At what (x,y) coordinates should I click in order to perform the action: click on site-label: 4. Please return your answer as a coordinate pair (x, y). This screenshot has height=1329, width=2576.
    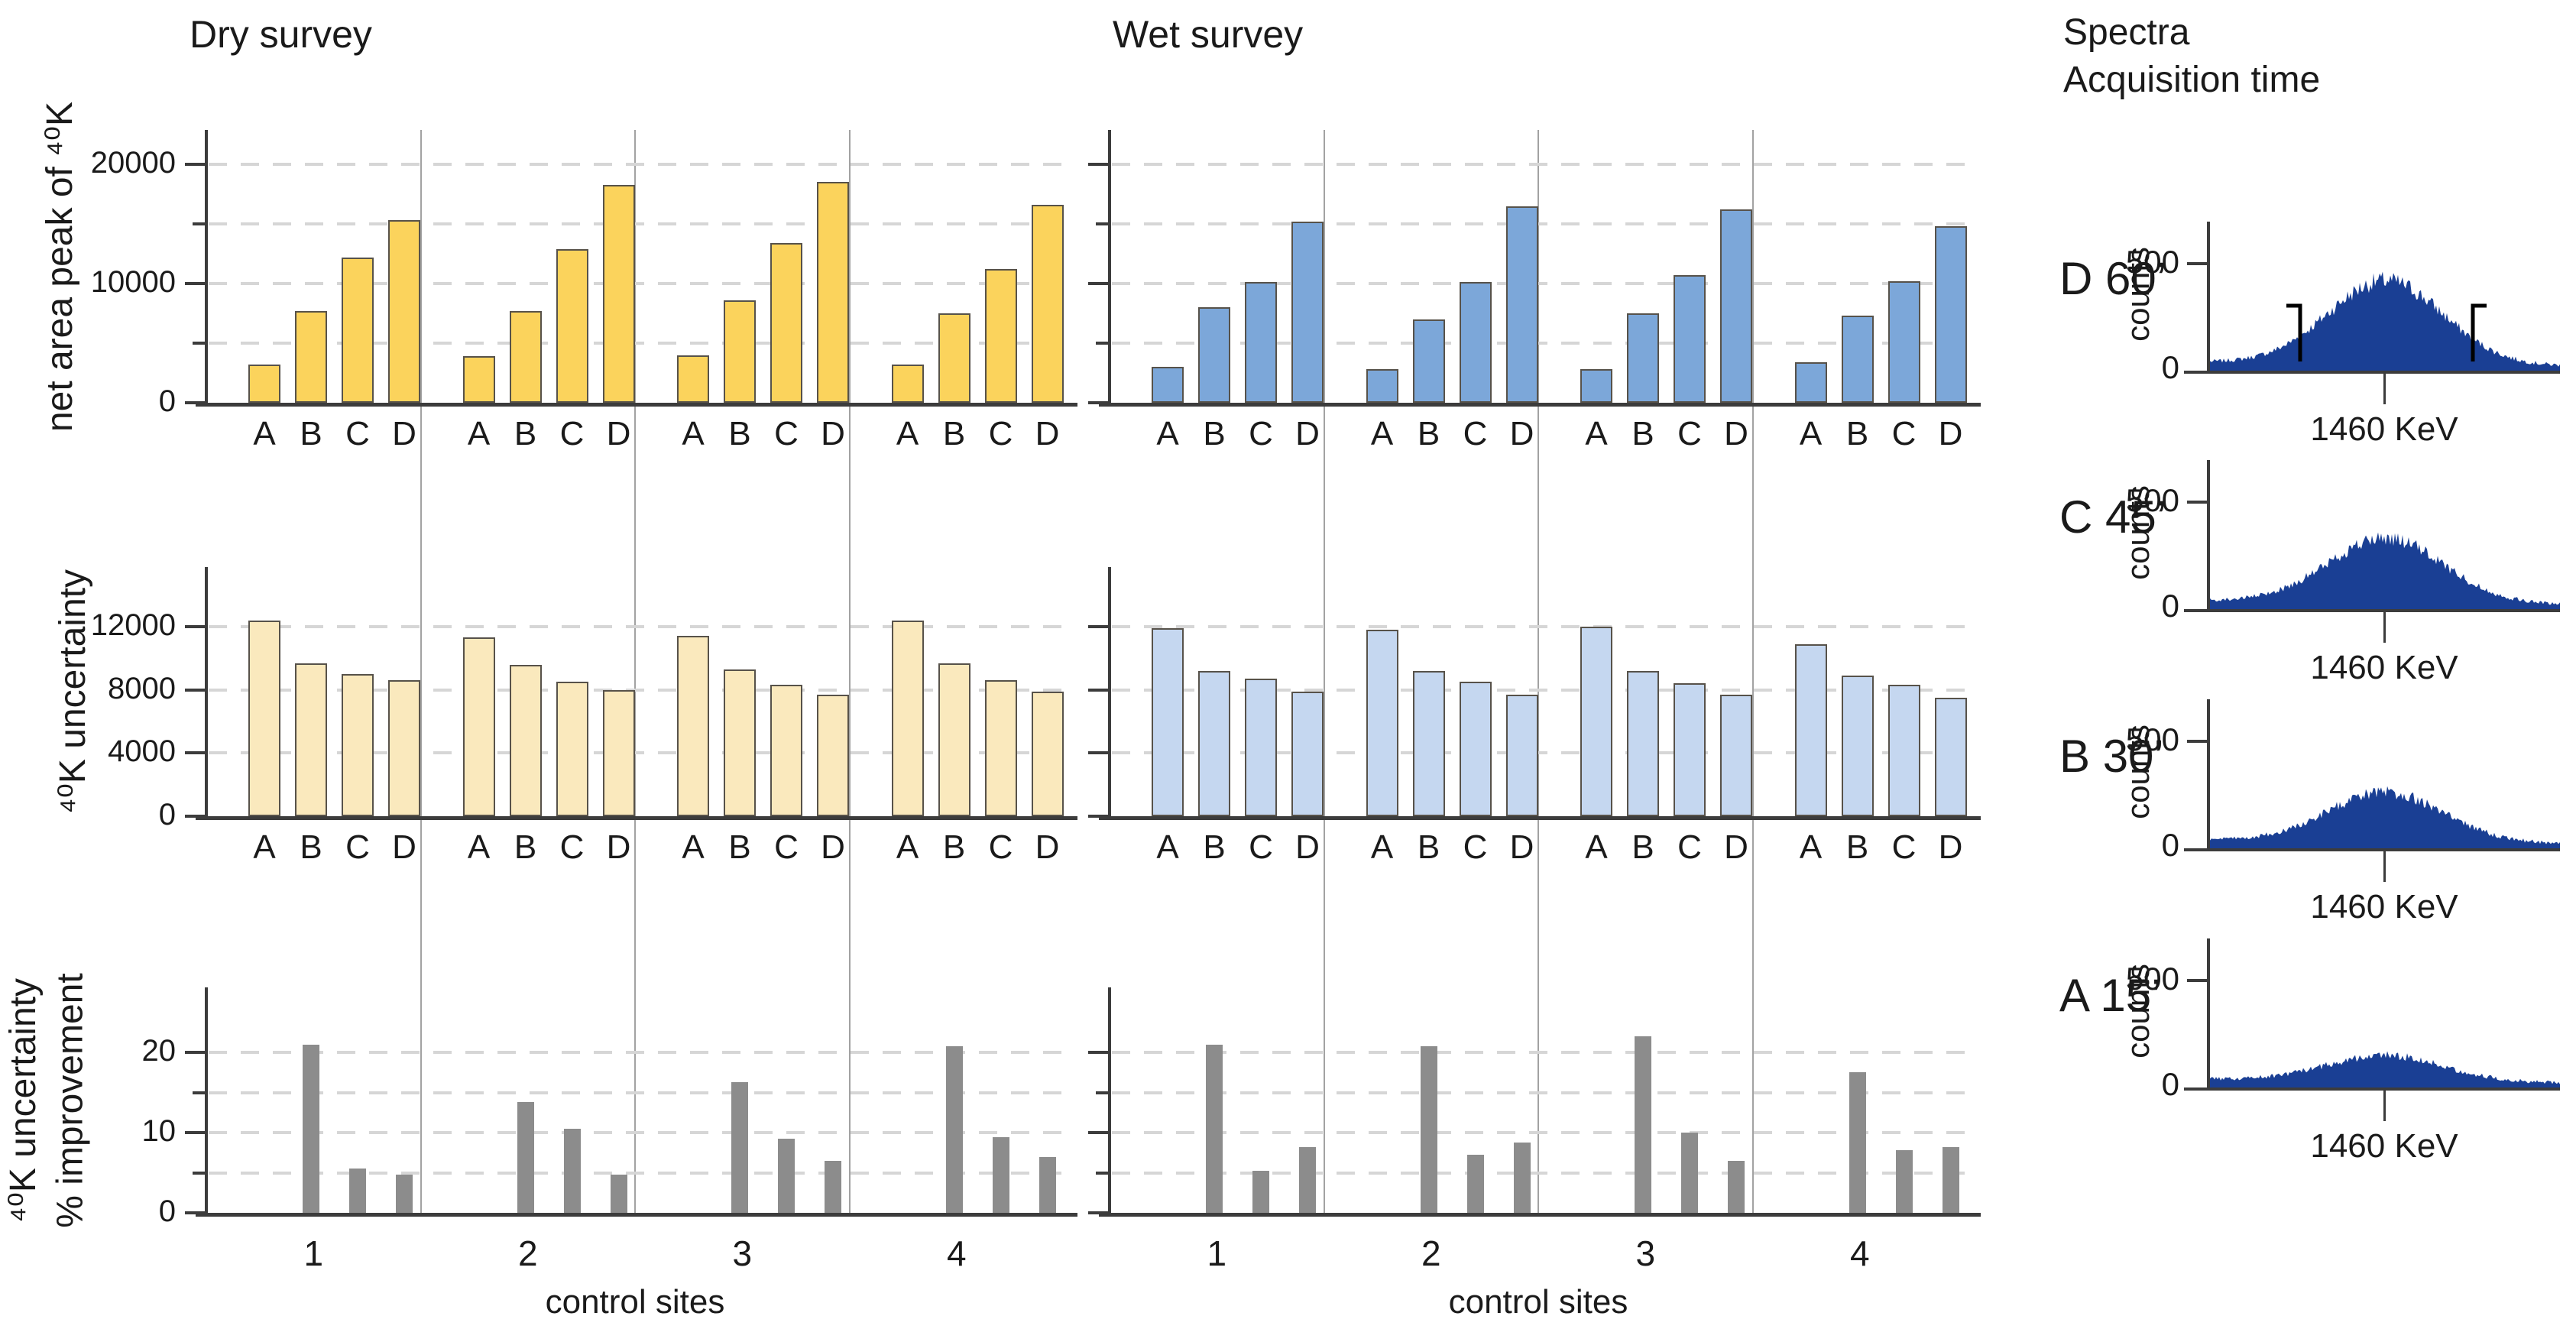
    Looking at the image, I should click on (1859, 1253).